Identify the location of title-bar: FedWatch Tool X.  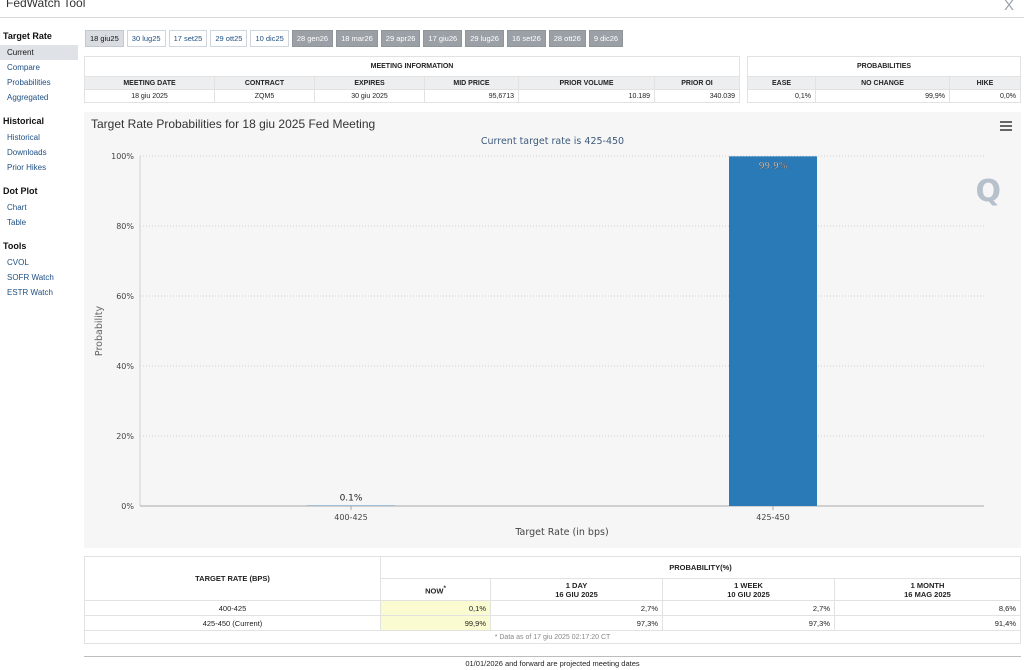
(512, 9).